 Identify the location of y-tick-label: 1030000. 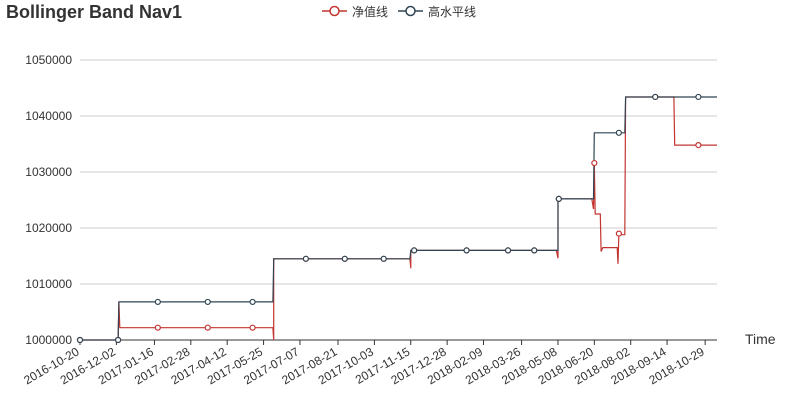
(48, 172).